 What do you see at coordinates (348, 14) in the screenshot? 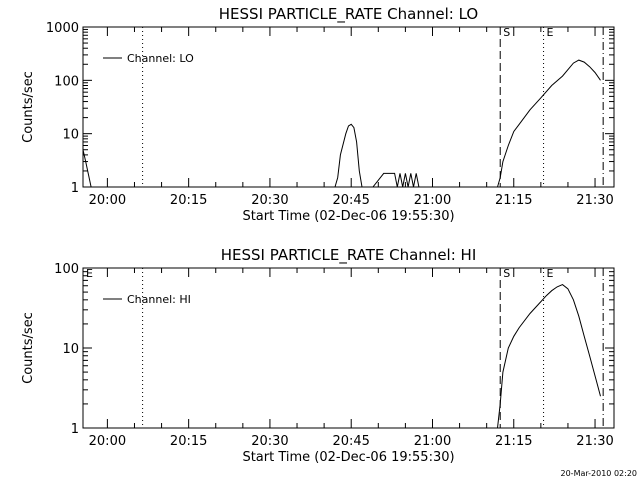
I see `chart-title: HESSI PARTICLE_RATE Channel: LO` at bounding box center [348, 14].